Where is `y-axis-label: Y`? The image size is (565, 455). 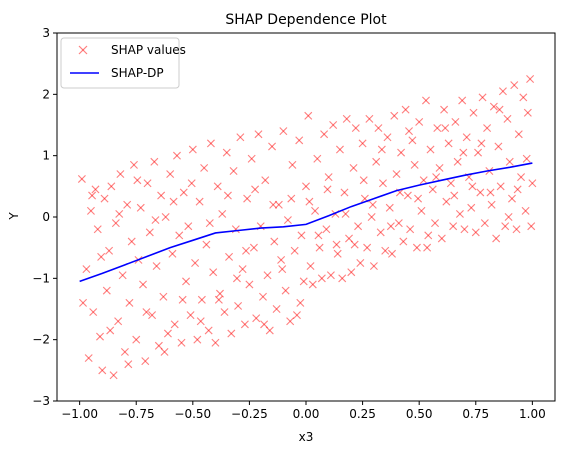 y-axis-label: Y is located at coordinates (14, 216).